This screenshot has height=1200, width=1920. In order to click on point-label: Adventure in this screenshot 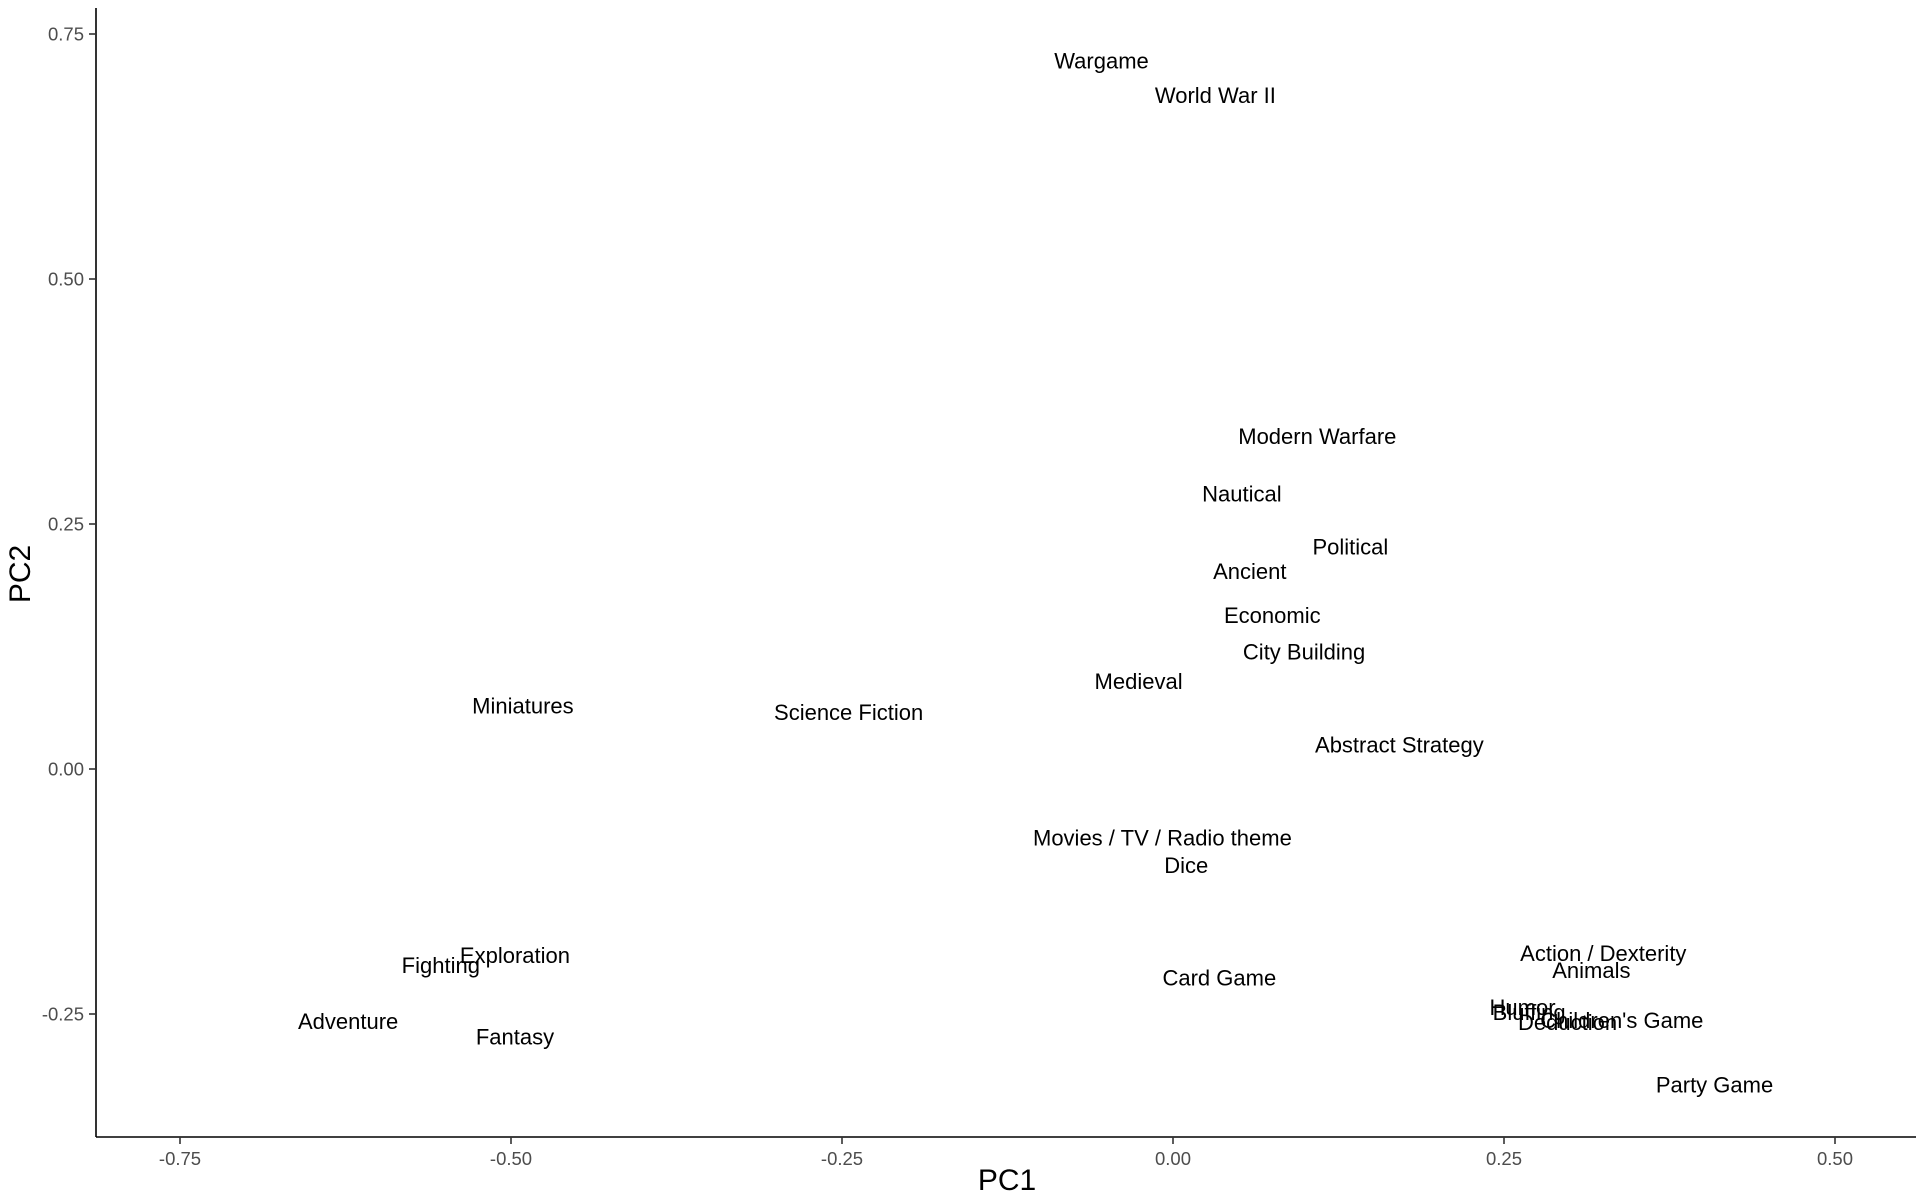, I will do `click(348, 1021)`.